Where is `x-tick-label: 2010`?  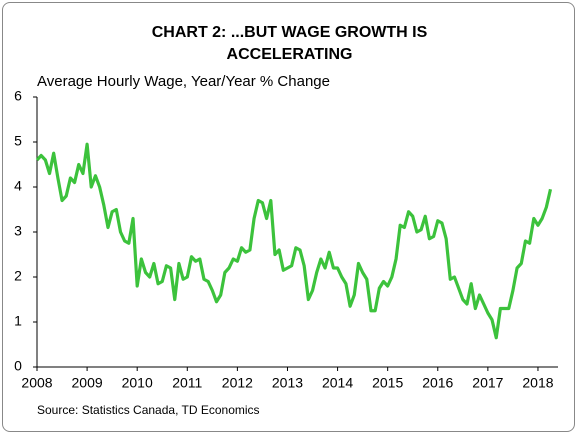
x-tick-label: 2010 is located at coordinates (137, 383).